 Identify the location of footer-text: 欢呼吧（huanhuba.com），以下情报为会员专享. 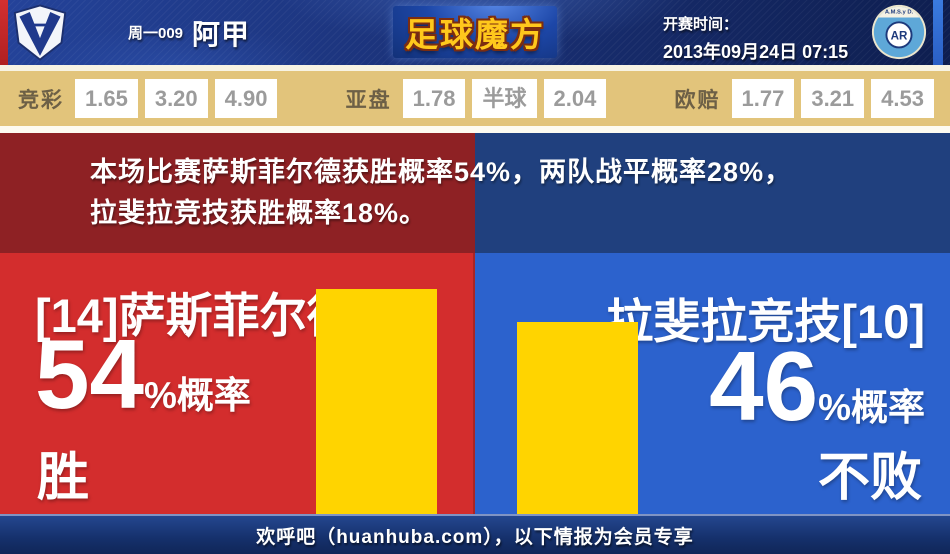
(475, 537).